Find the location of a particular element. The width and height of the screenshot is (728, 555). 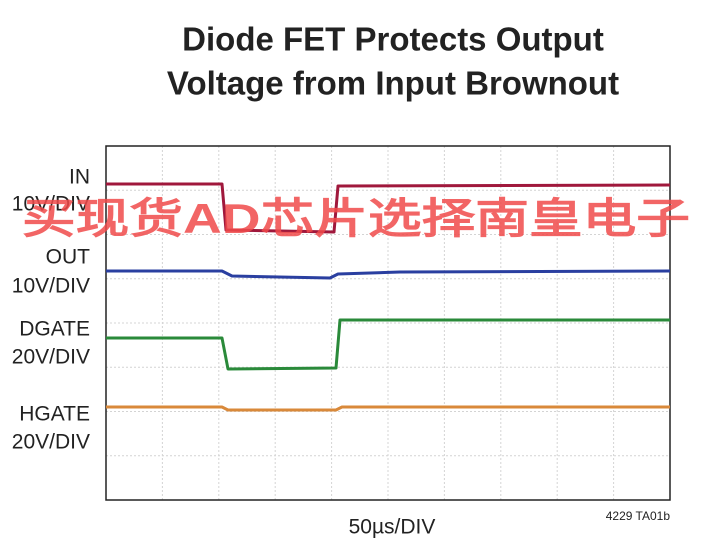

trace-hgate is located at coordinates (388, 408).